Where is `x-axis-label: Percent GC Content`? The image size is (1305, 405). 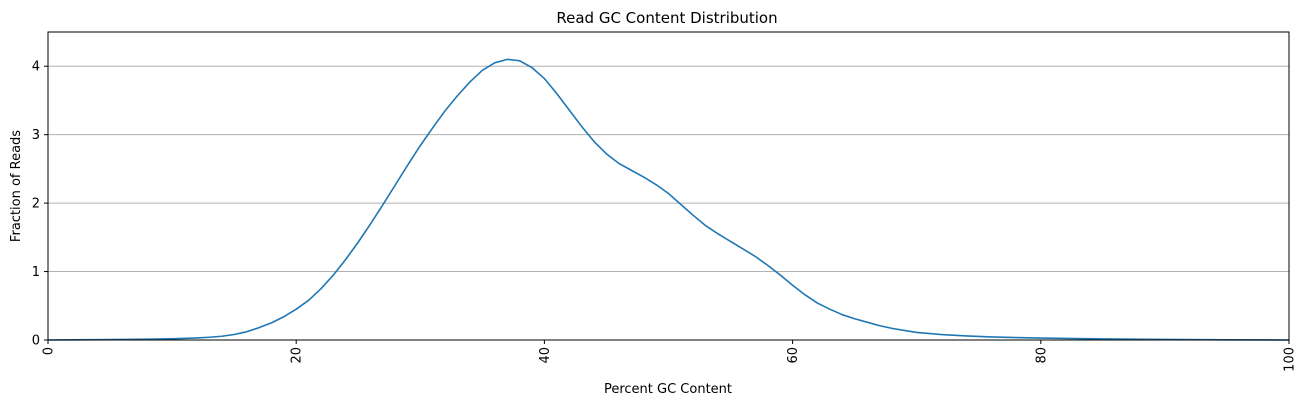 x-axis-label: Percent GC Content is located at coordinates (668, 389).